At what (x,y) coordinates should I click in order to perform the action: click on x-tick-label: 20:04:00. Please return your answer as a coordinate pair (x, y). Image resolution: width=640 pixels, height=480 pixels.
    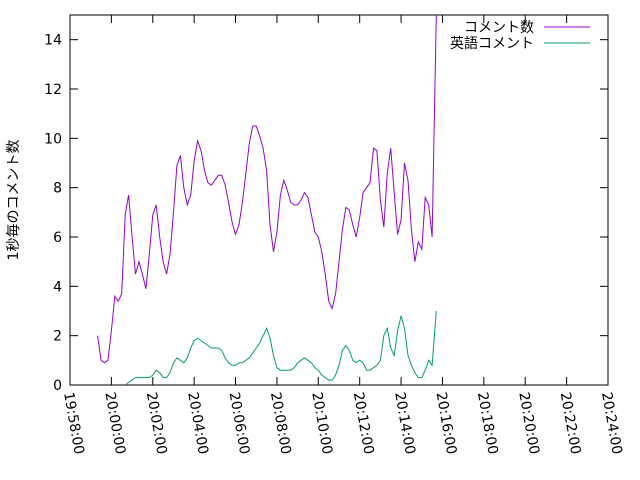
    Looking at the image, I should click on (197, 423).